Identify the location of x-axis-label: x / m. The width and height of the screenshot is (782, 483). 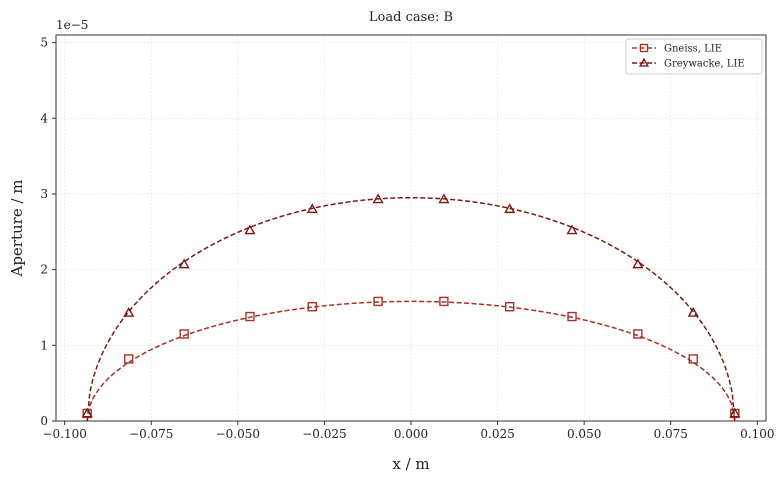
(410, 464).